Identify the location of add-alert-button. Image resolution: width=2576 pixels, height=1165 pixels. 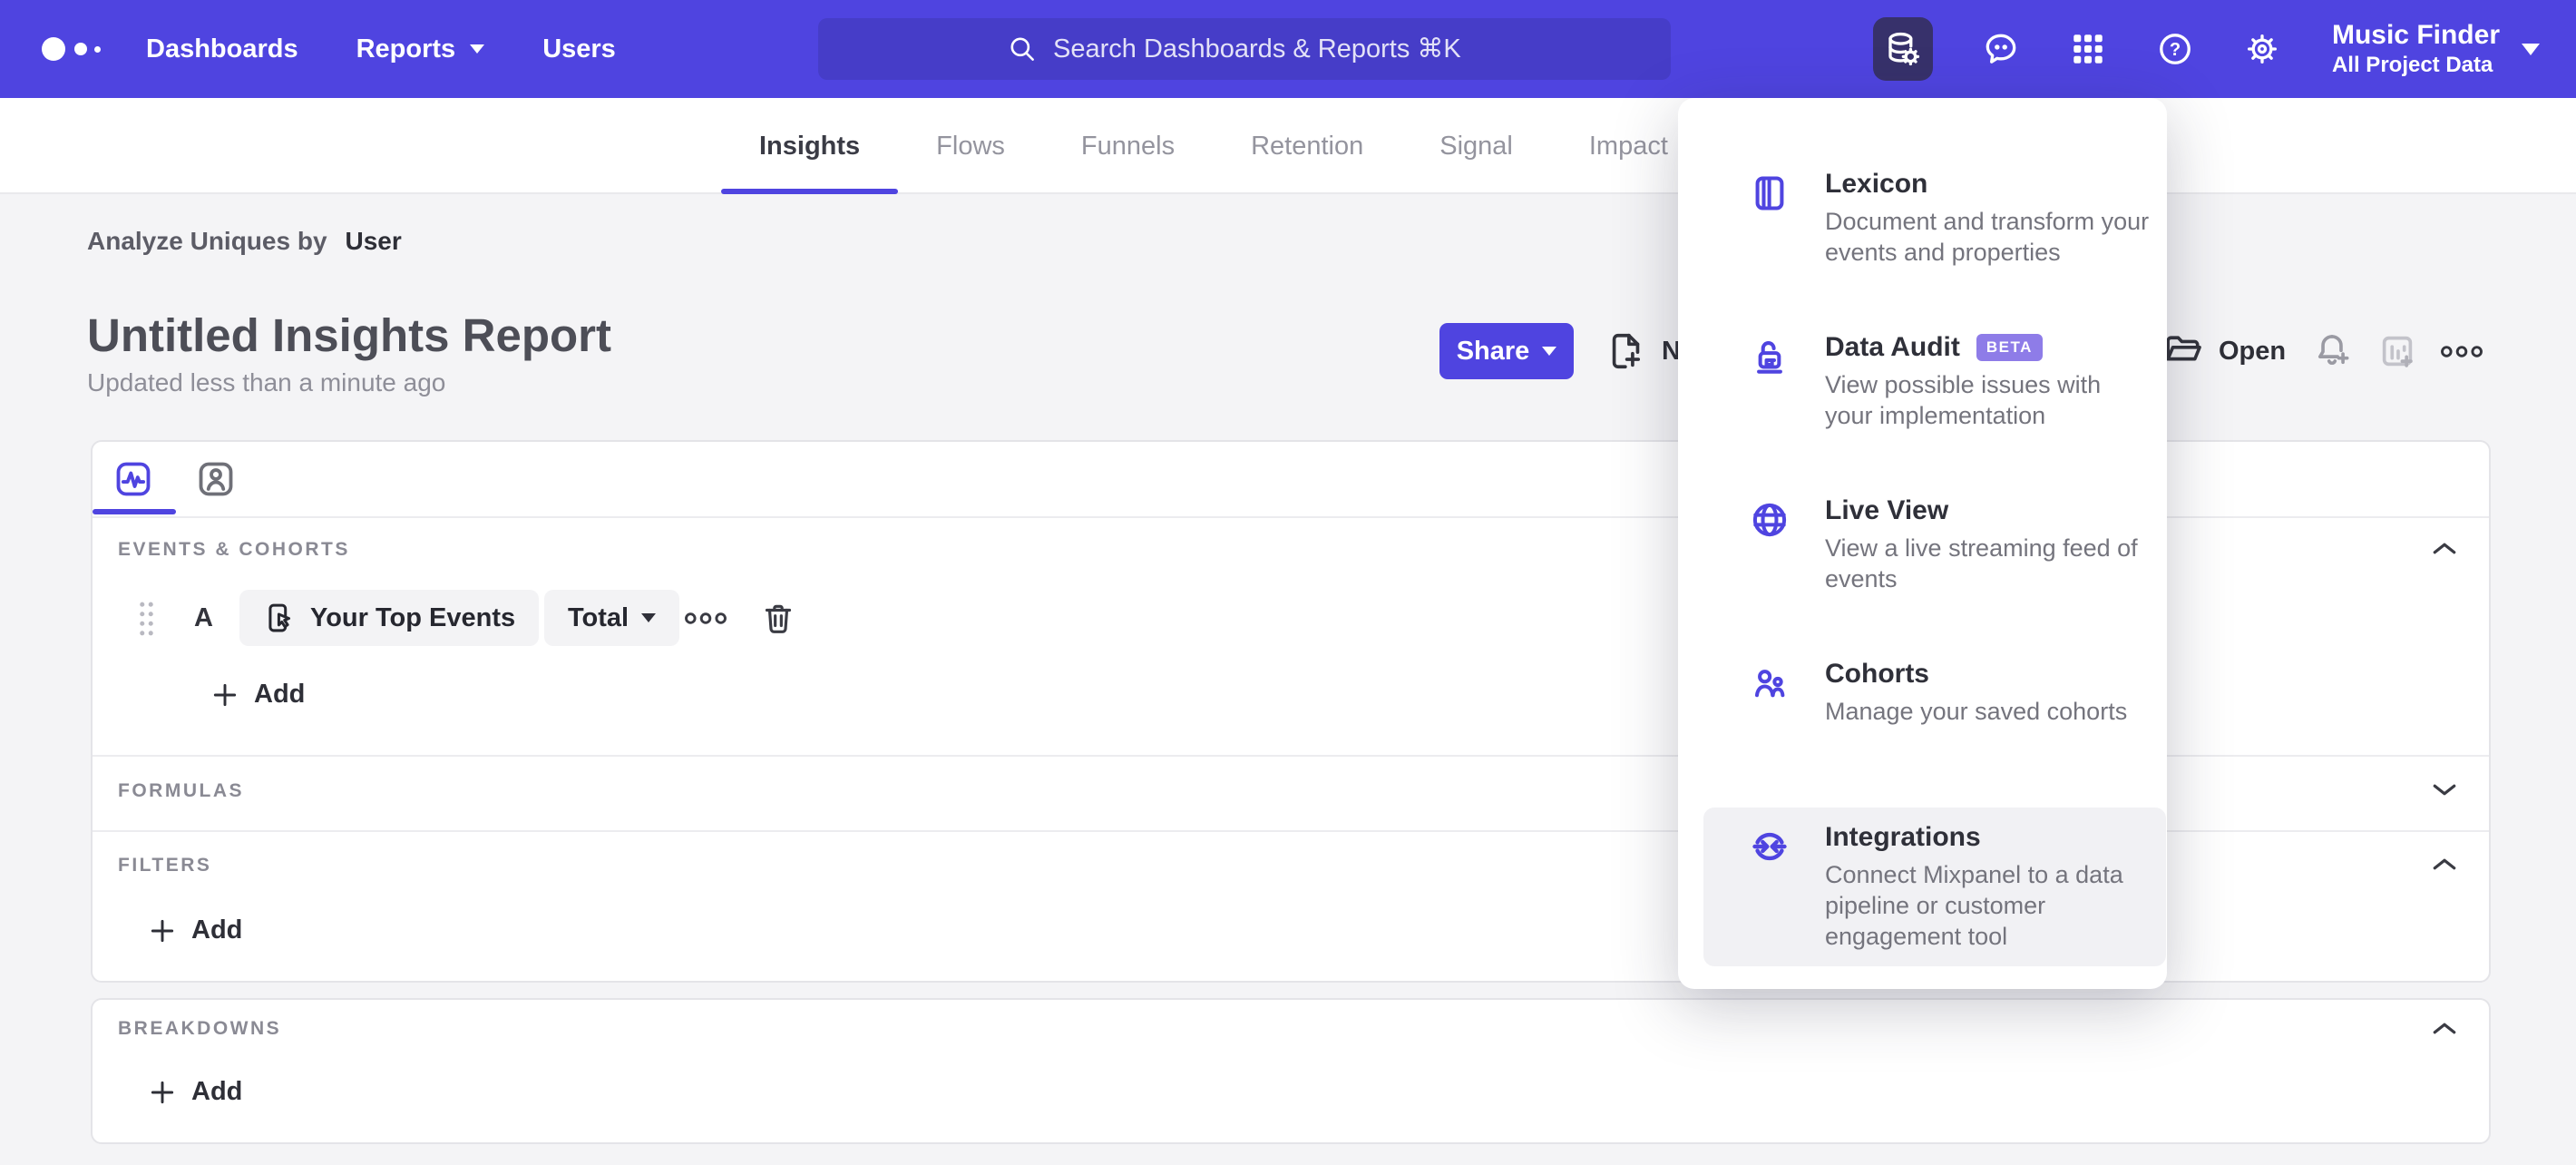
(2332, 351).